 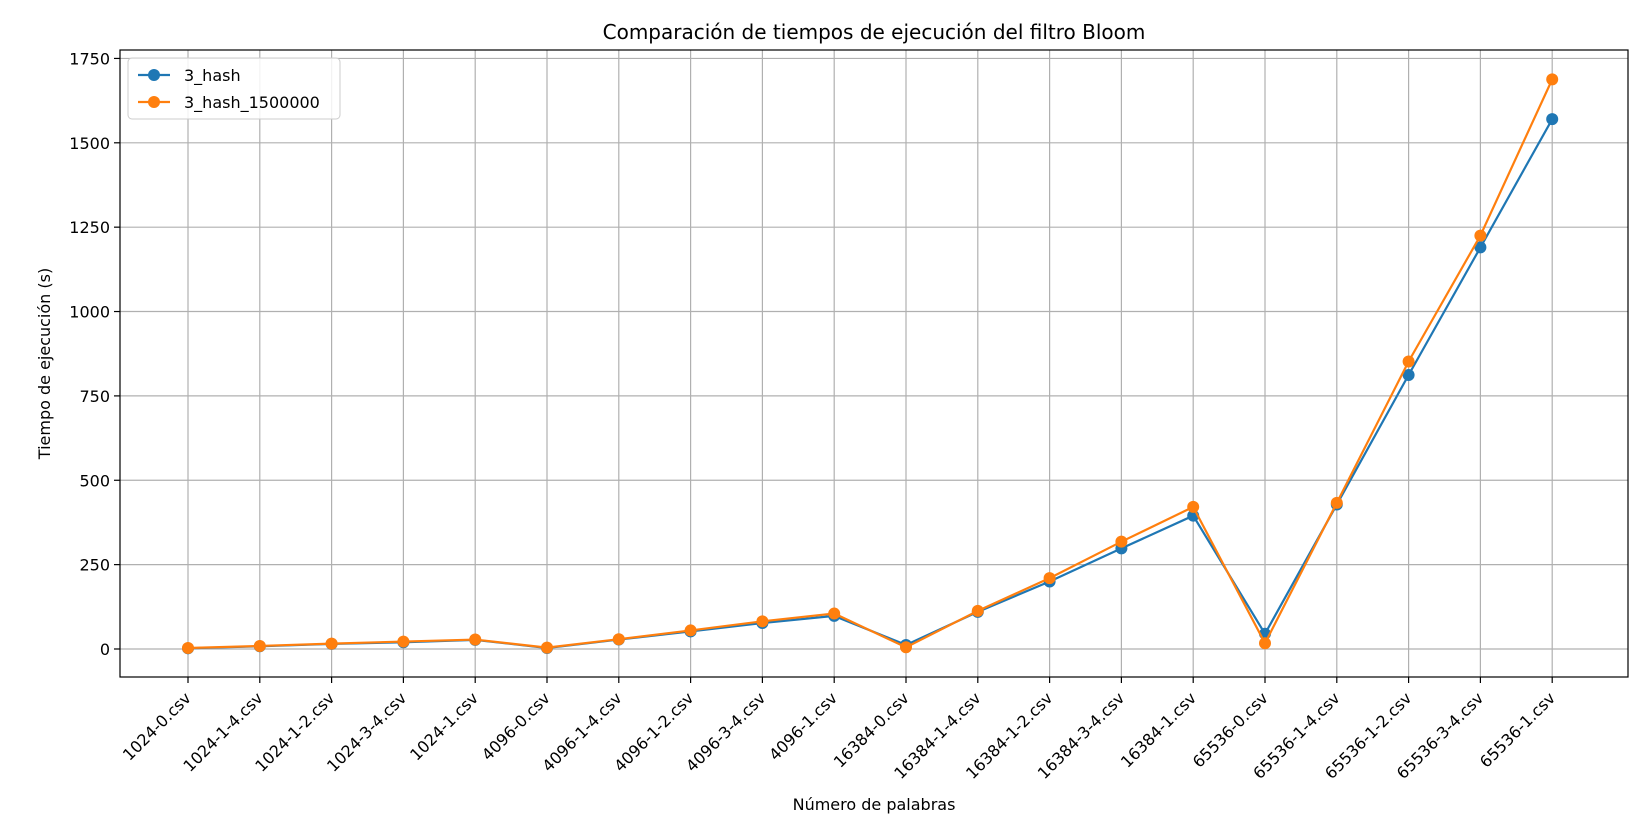 What do you see at coordinates (89, 58) in the screenshot?
I see `y-tick-label: 1750` at bounding box center [89, 58].